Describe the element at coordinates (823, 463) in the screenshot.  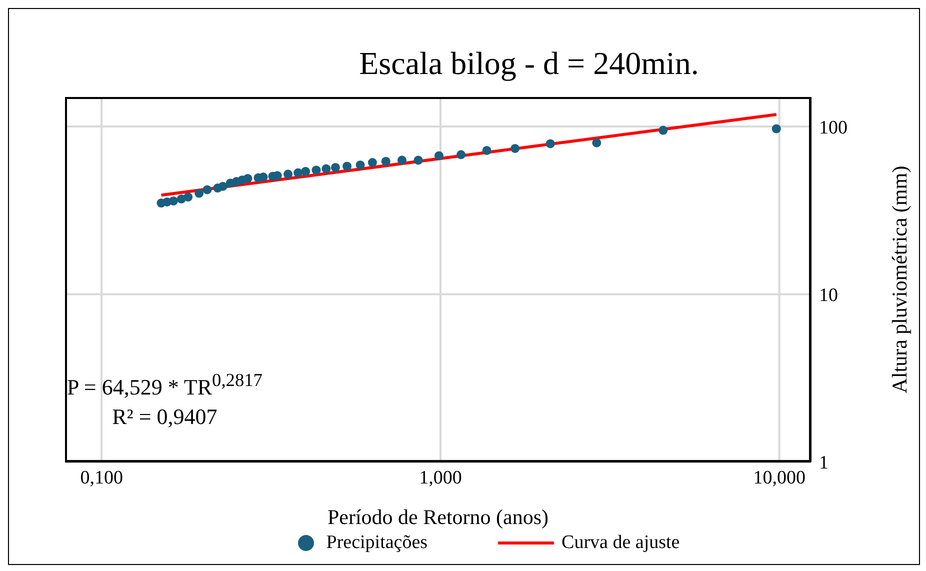
I see `y-tick-label: 1` at that location.